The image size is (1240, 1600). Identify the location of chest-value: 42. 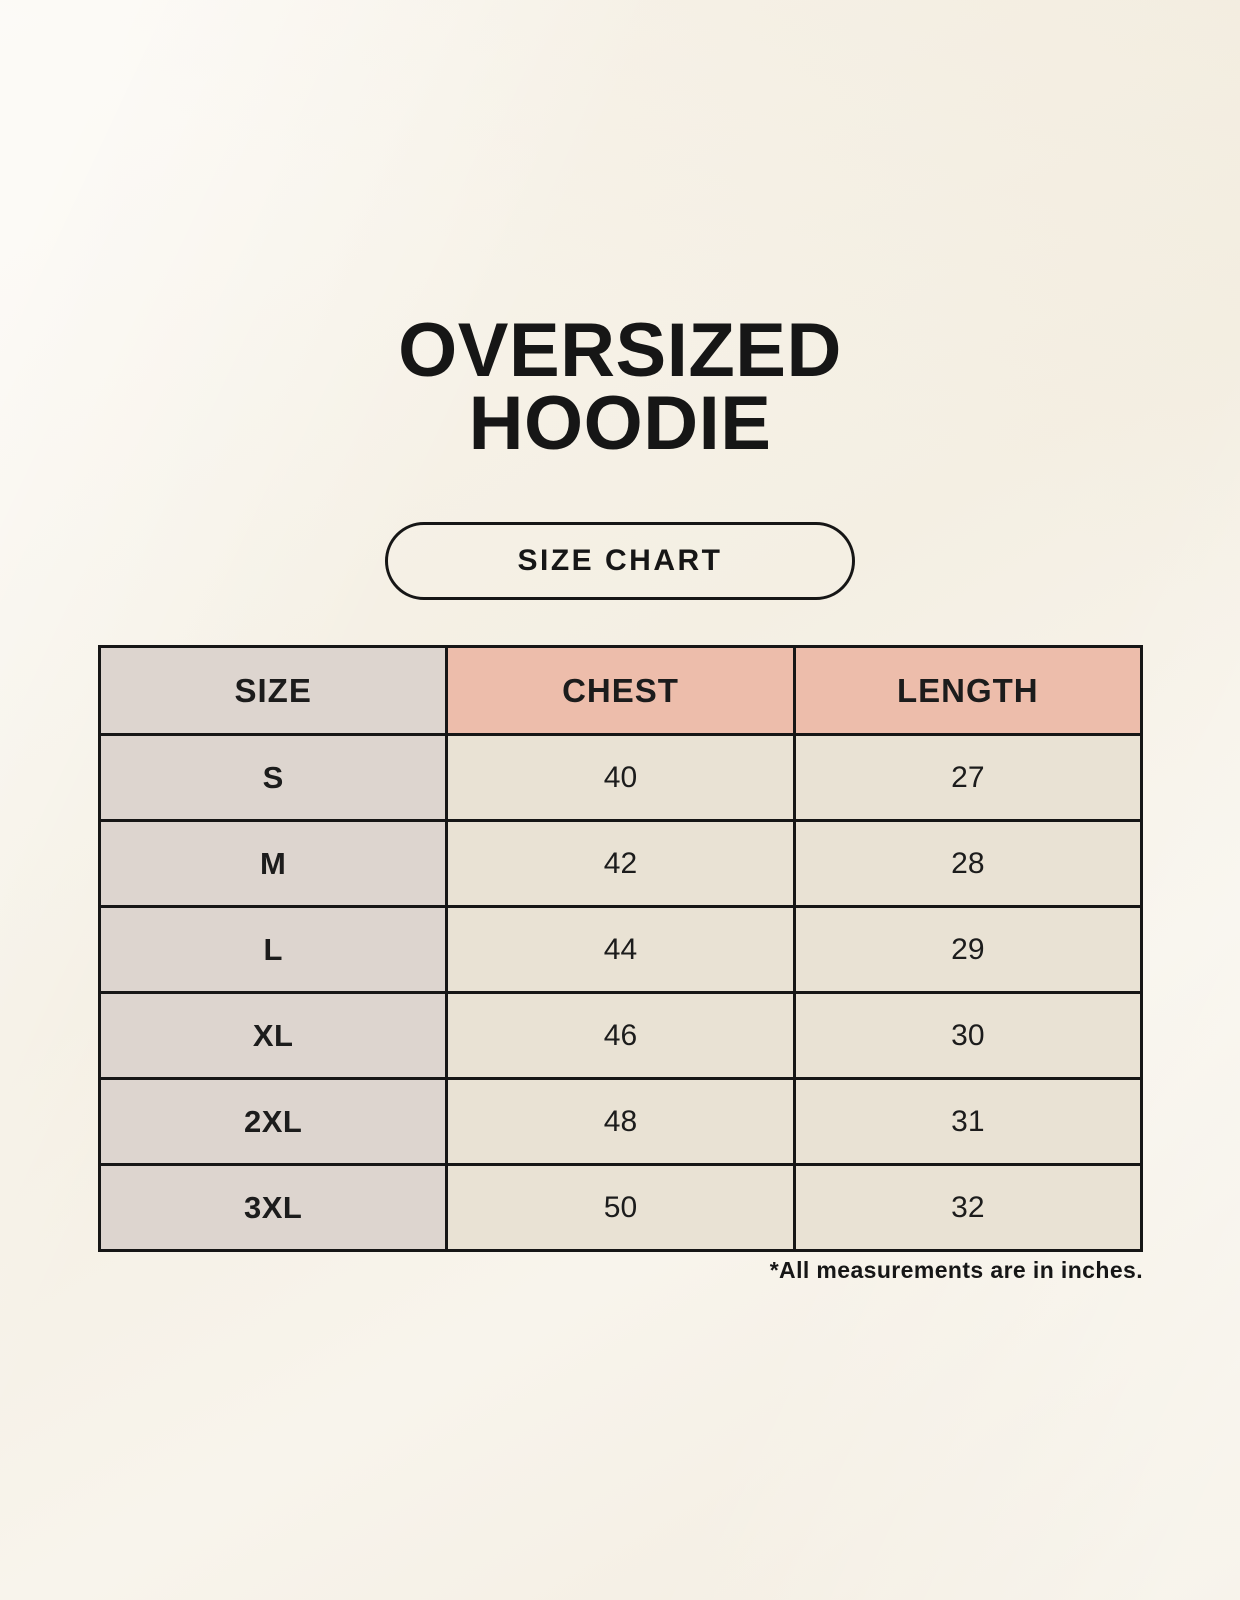
(620, 863).